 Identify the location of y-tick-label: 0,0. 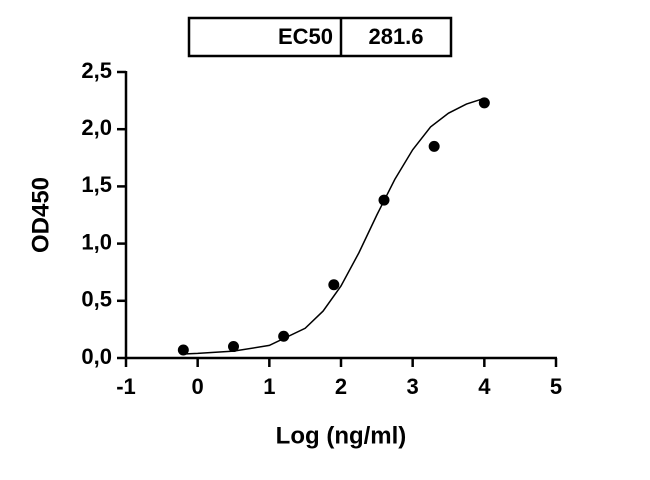
(96, 356).